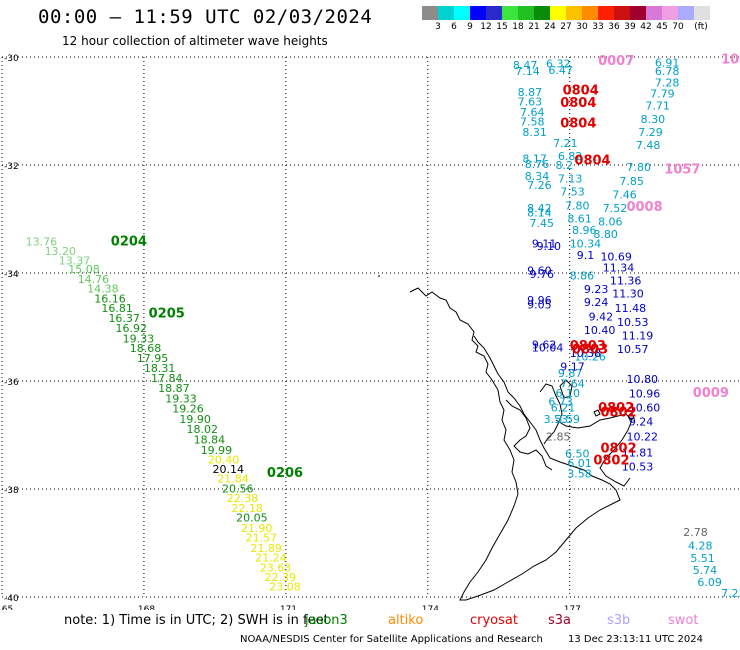  Describe the element at coordinates (558, 437) in the screenshot. I see `wave-height-value: 2.85` at that location.